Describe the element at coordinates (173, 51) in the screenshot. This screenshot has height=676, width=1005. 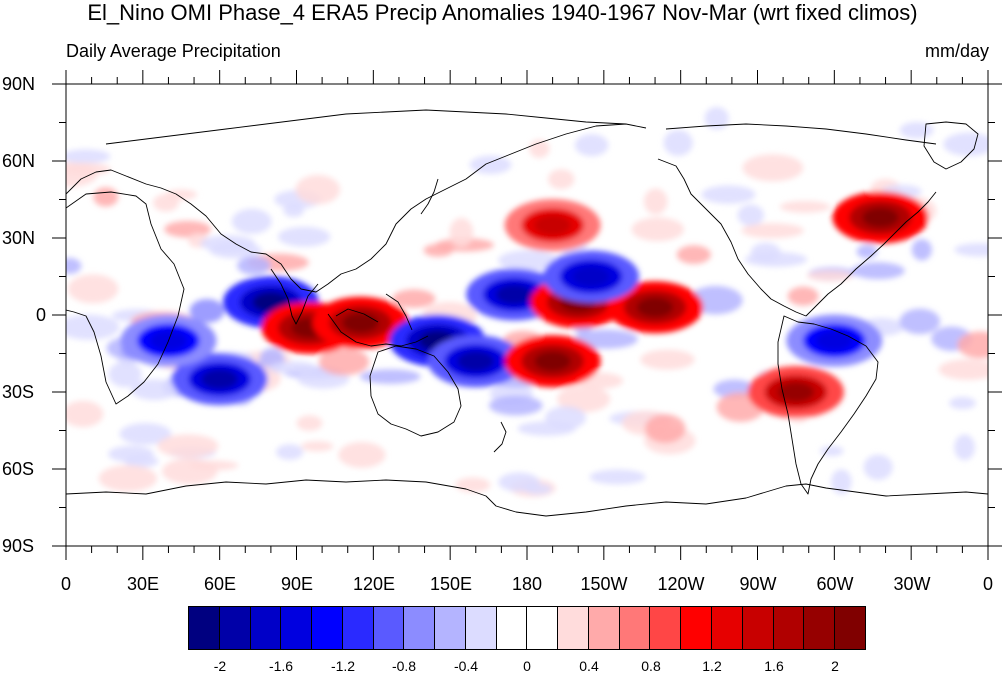
I see `variable-label: Daily Average Precipitation` at that location.